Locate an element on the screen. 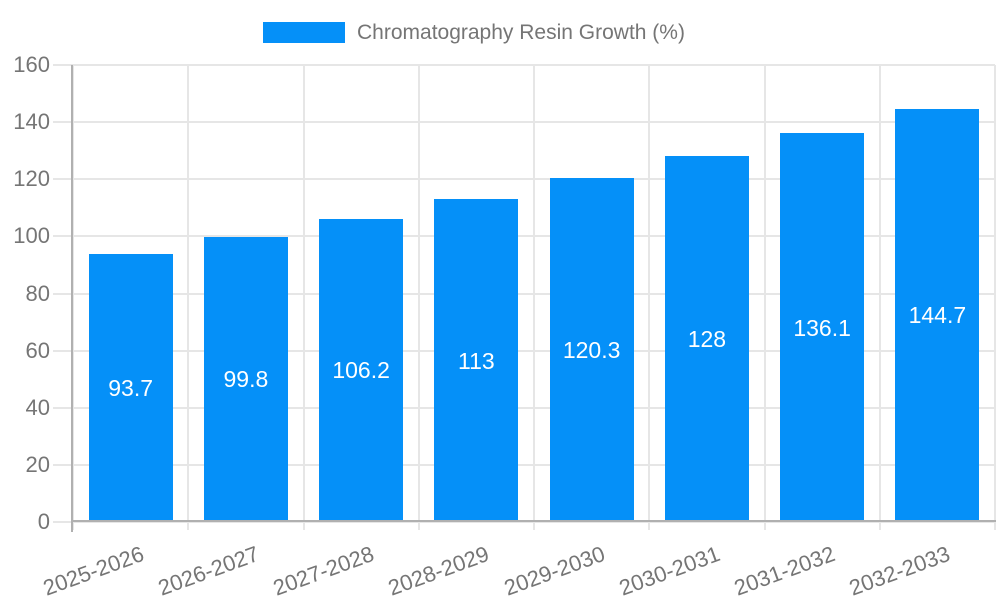 Image resolution: width=1000 pixels, height=600 pixels. legend: Chromatography Resin Growth (%) is located at coordinates (474, 32).